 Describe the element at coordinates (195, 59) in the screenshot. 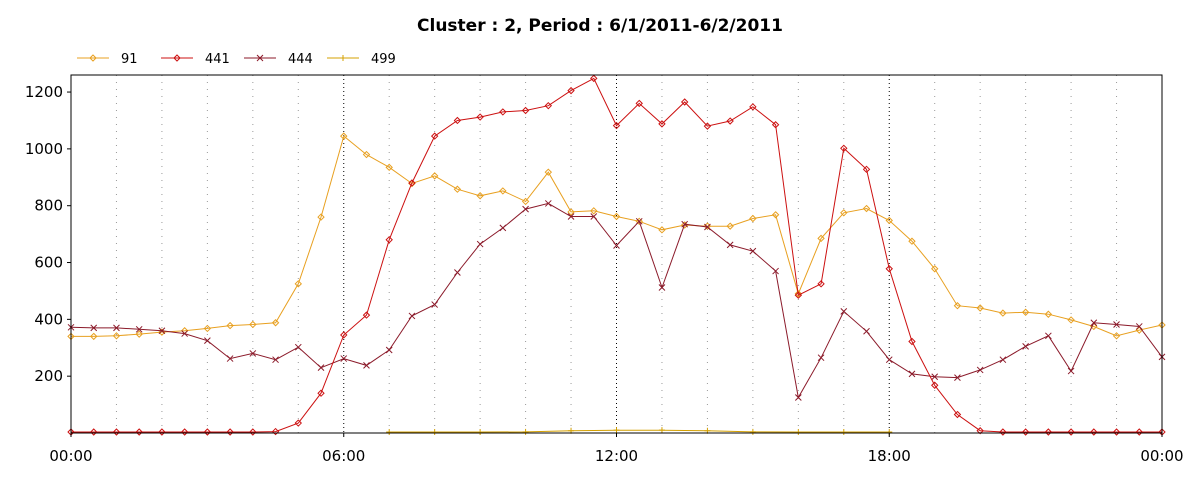

I see `legend-item-441: 441` at that location.